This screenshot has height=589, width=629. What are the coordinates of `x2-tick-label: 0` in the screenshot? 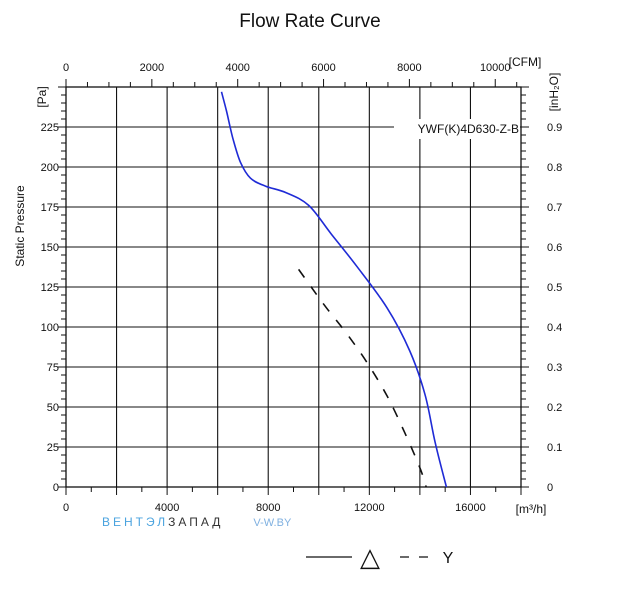 It's located at (66, 68).